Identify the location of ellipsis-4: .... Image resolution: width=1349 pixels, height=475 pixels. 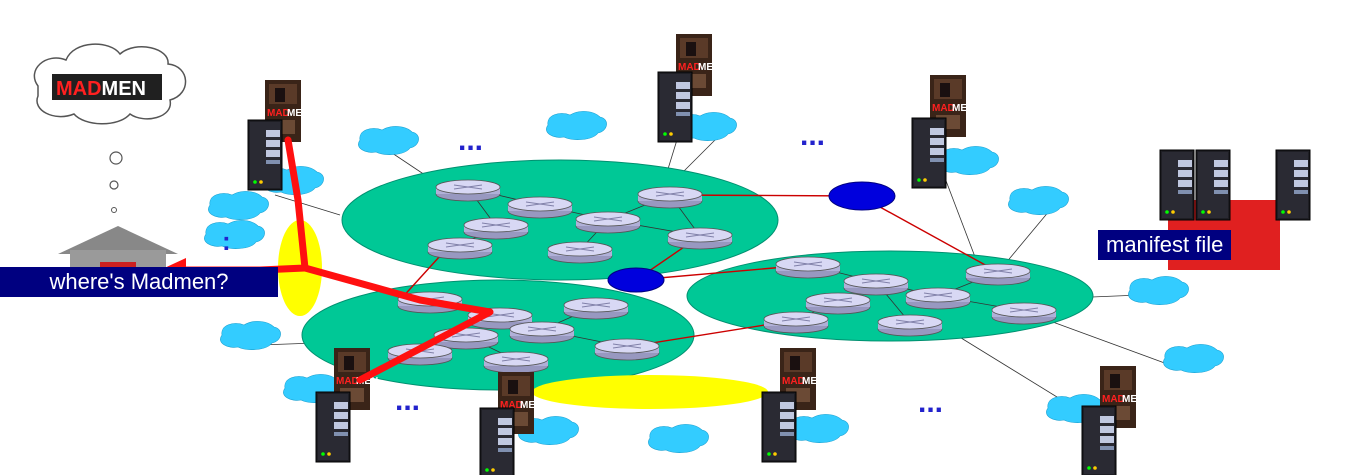
(930, 402).